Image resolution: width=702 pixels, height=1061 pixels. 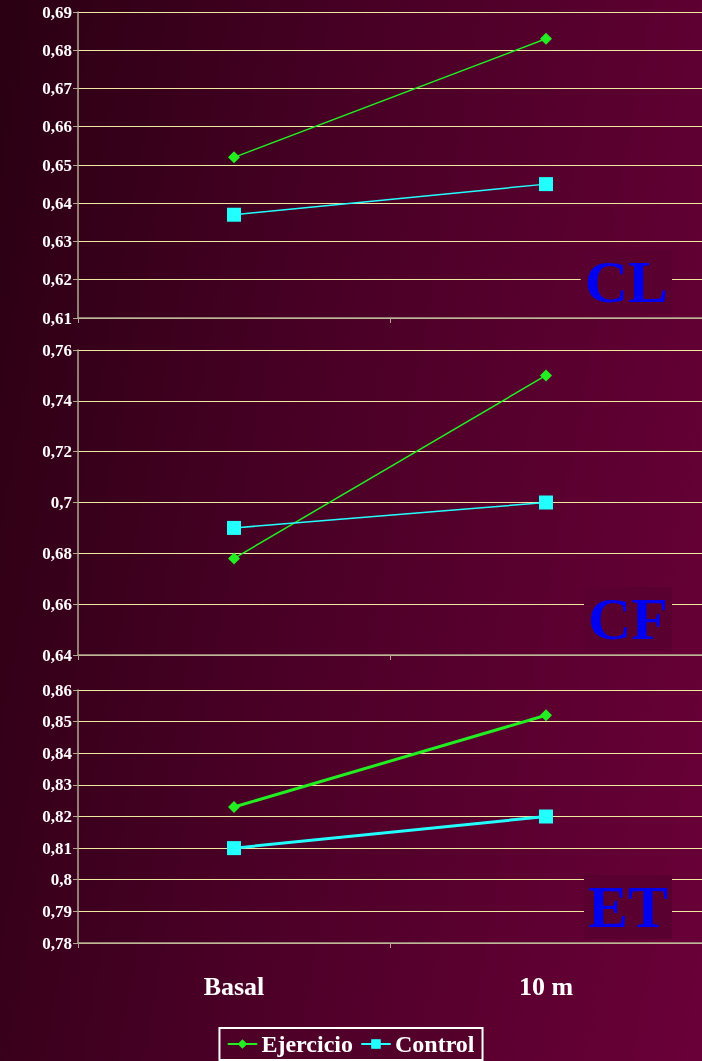 I want to click on legend-label: Control, so click(x=434, y=1044).